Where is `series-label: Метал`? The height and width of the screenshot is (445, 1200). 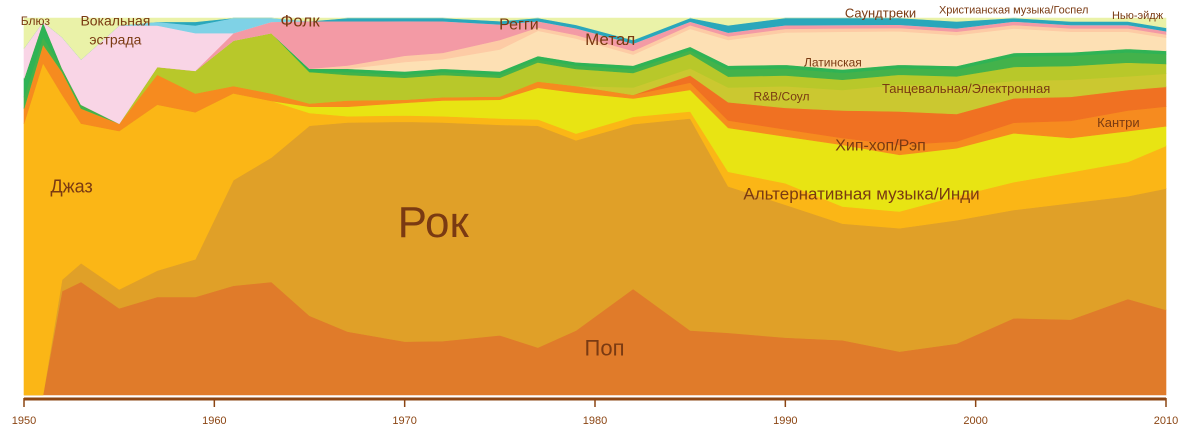 series-label: Метал is located at coordinates (610, 39).